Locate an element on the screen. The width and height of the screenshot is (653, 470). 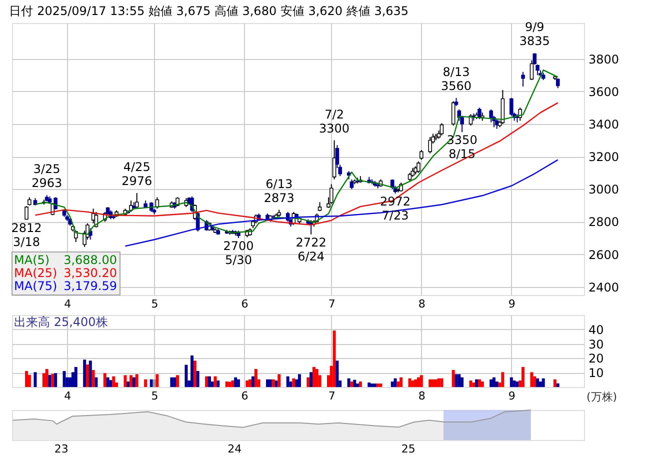
x-tick-label: 5 is located at coordinates (154, 396).